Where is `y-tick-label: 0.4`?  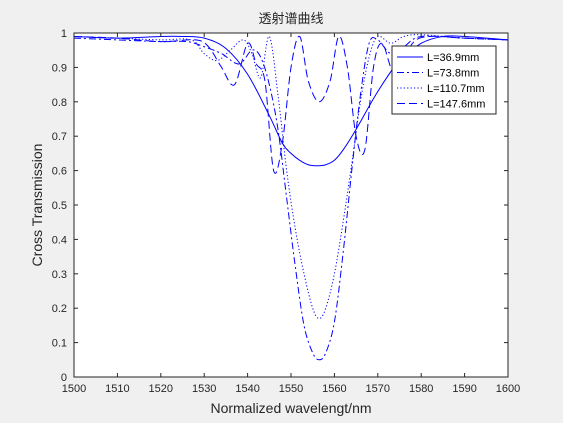 y-tick-label: 0.4 is located at coordinates (59, 240).